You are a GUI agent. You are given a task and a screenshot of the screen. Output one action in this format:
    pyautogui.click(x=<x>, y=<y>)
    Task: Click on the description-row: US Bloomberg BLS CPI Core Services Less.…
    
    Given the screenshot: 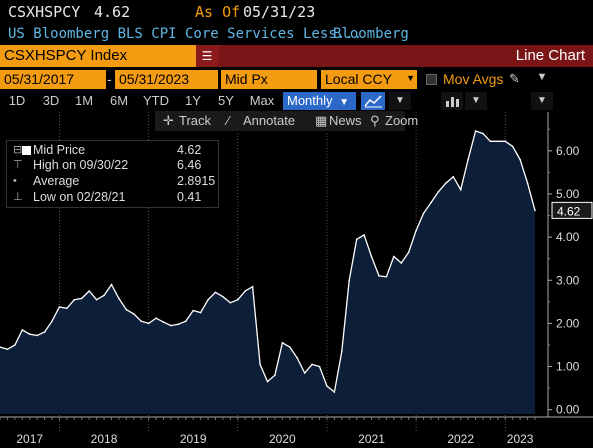 What is the action you would take?
    pyautogui.click(x=296, y=34)
    